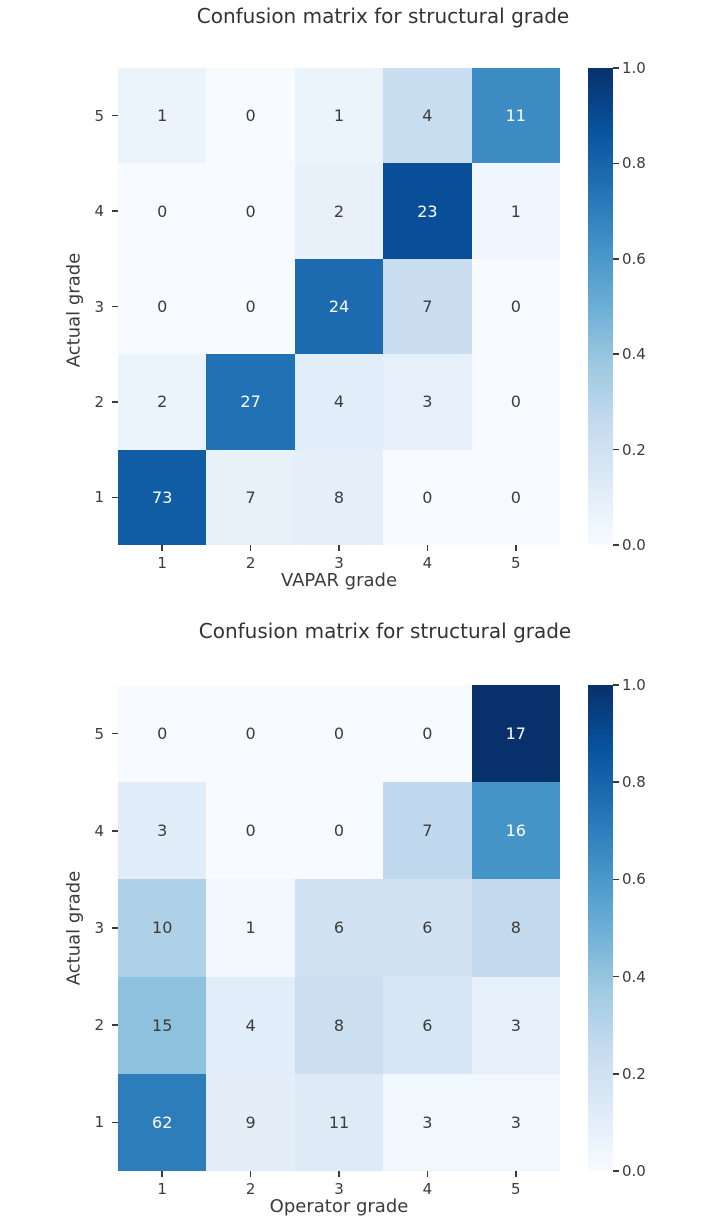 The width and height of the screenshot is (702, 1232). Describe the element at coordinates (516, 1189) in the screenshot. I see `x-tick-label: 5` at that location.